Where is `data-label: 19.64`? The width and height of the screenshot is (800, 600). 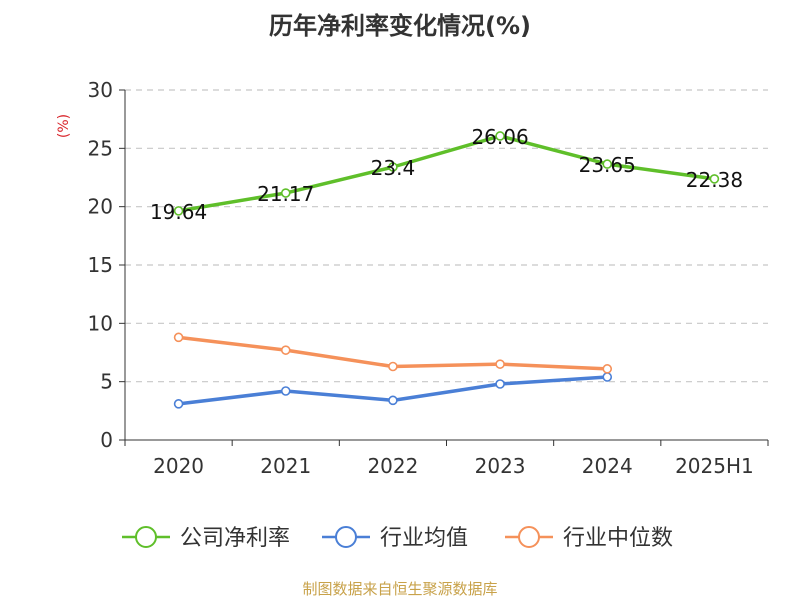 data-label: 19.64 is located at coordinates (178, 212).